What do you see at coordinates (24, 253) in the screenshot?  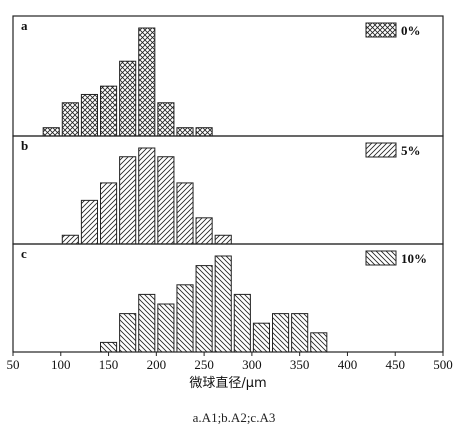 I see `panel-label-c: c` at bounding box center [24, 253].